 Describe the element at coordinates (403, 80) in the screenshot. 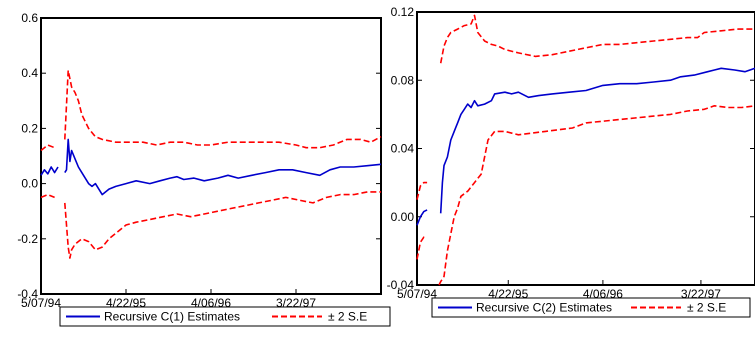

I see `y-tick-label: 0.08` at that location.